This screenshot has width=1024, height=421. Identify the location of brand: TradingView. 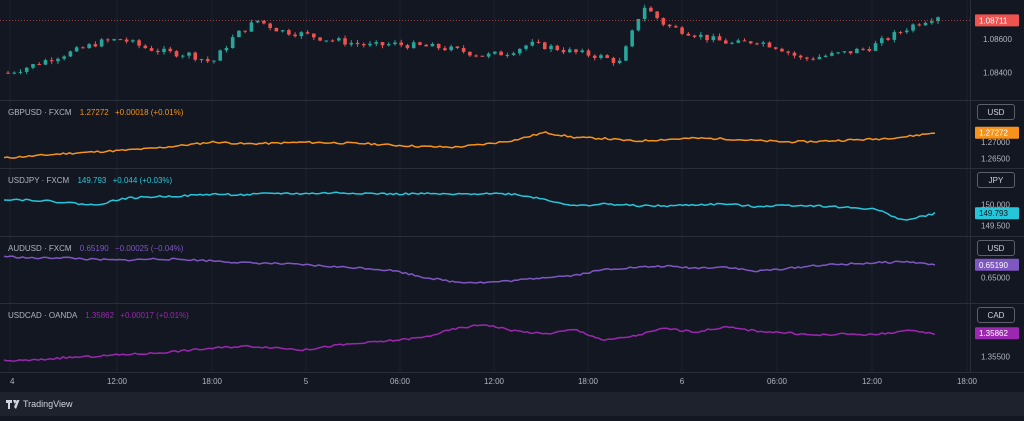
(39, 404).